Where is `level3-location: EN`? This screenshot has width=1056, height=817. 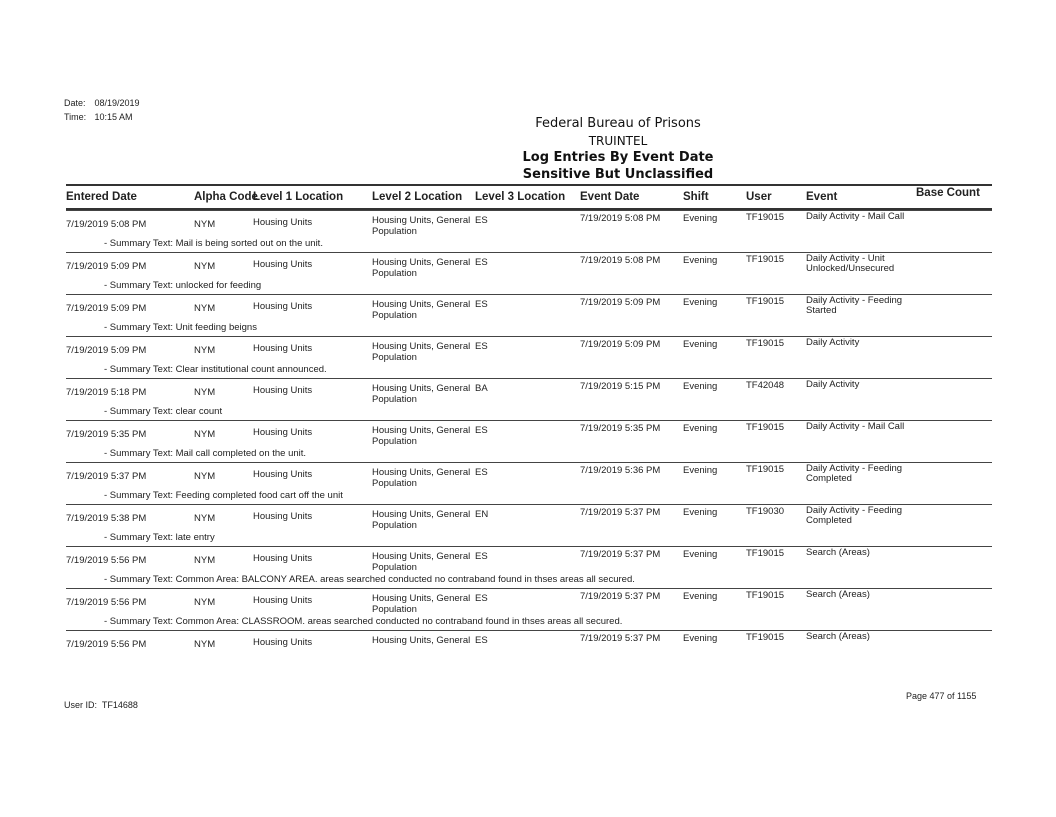
level3-location: EN is located at coordinates (482, 514).